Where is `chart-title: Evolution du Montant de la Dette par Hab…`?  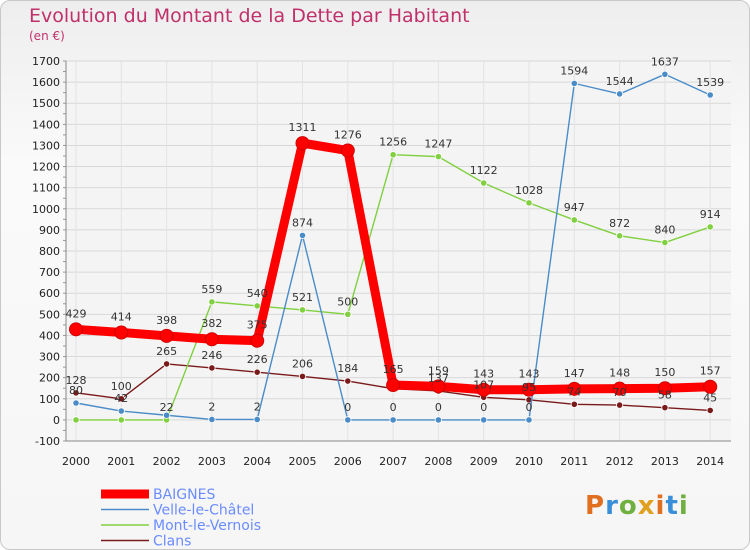
chart-title: Evolution du Montant de la Dette par Hab… is located at coordinates (249, 16).